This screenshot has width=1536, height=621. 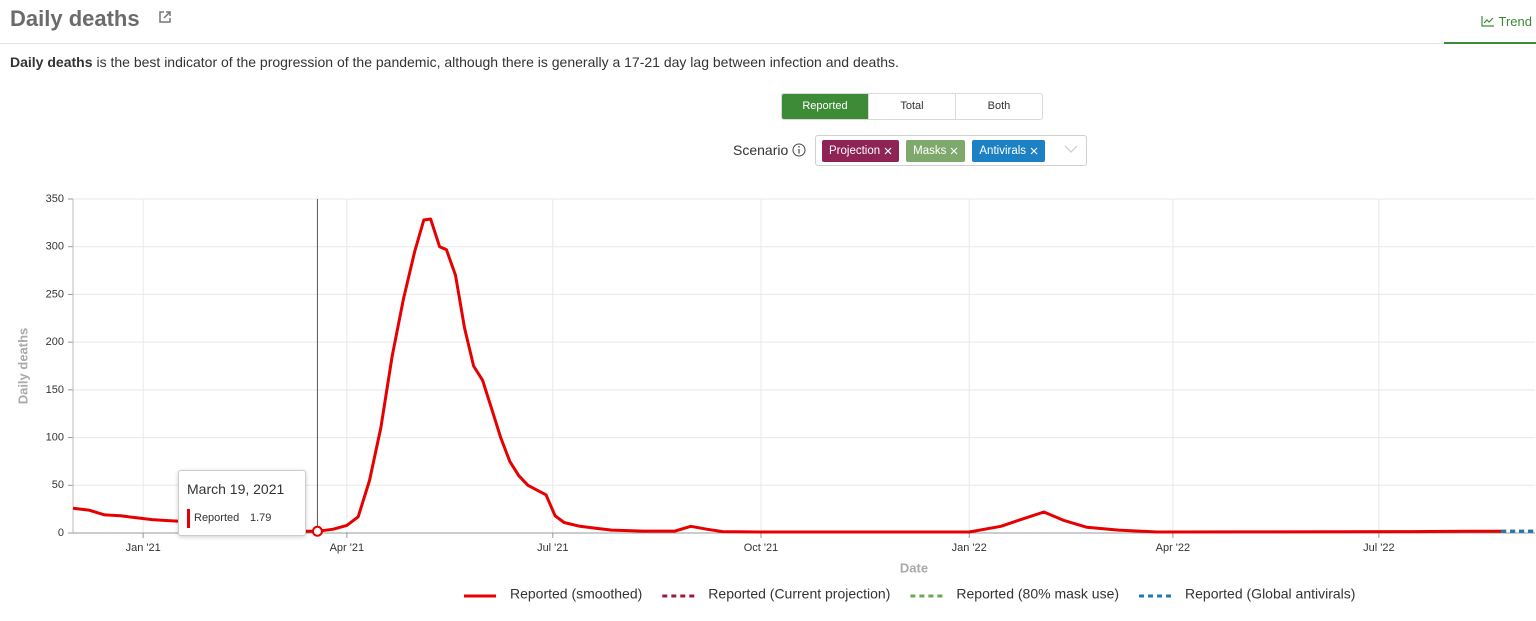 What do you see at coordinates (761, 548) in the screenshot?
I see `x-tick-label: Oct '21` at bounding box center [761, 548].